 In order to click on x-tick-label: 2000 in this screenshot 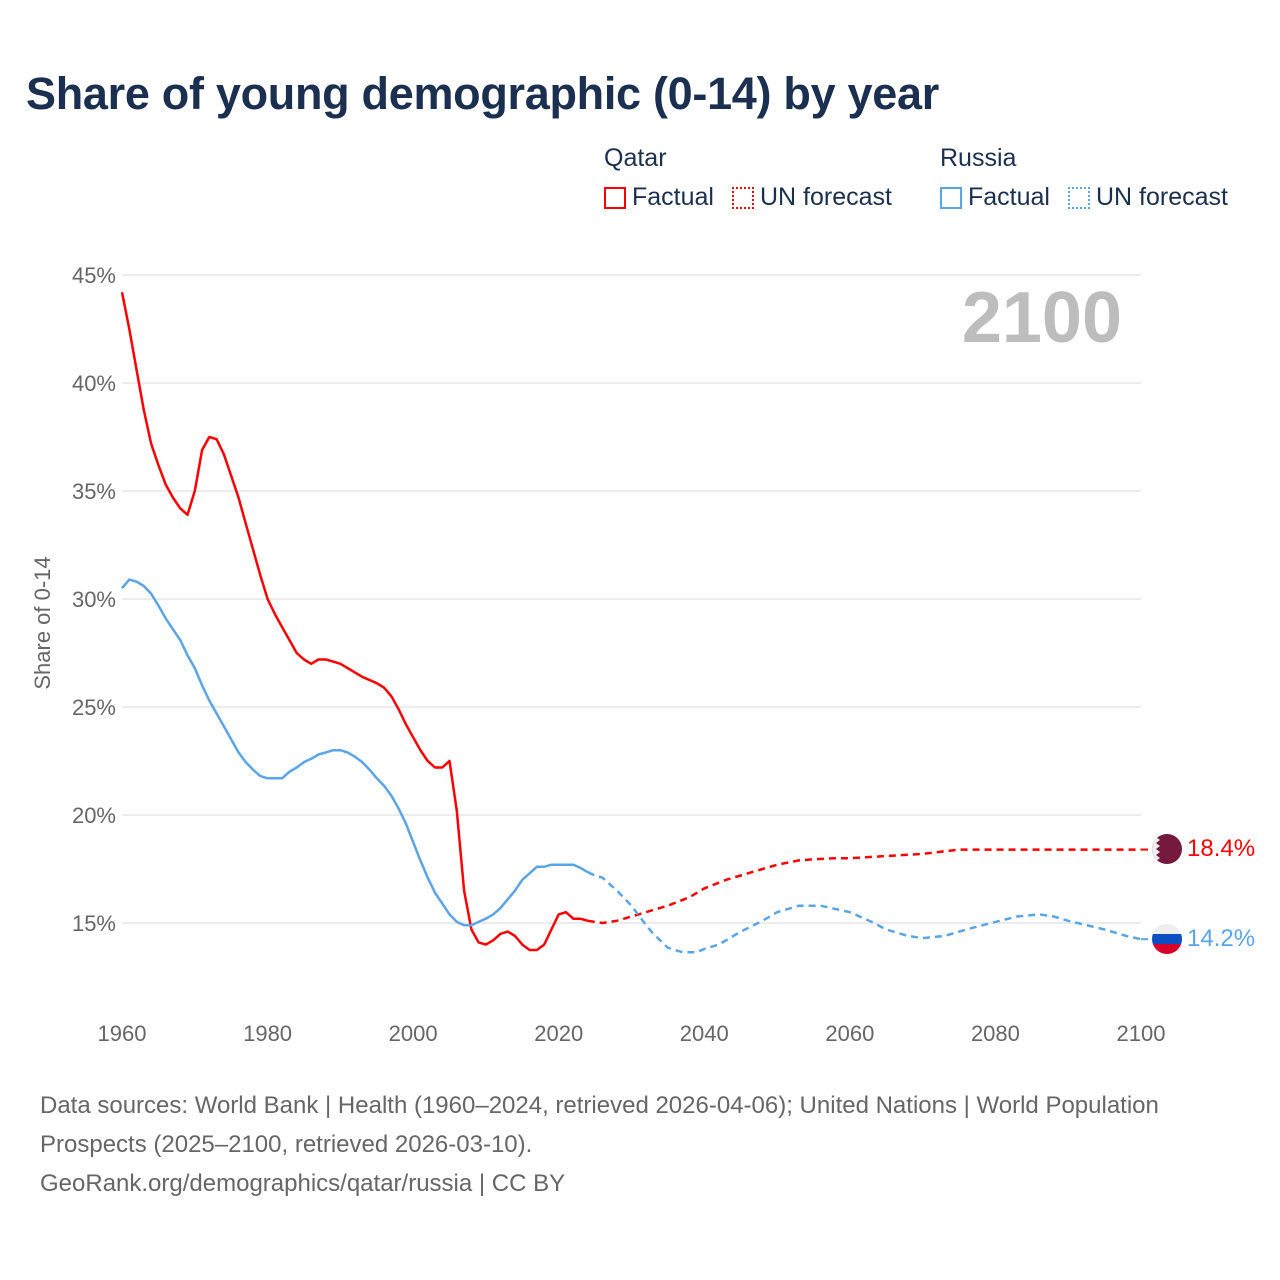, I will do `click(413, 1033)`.